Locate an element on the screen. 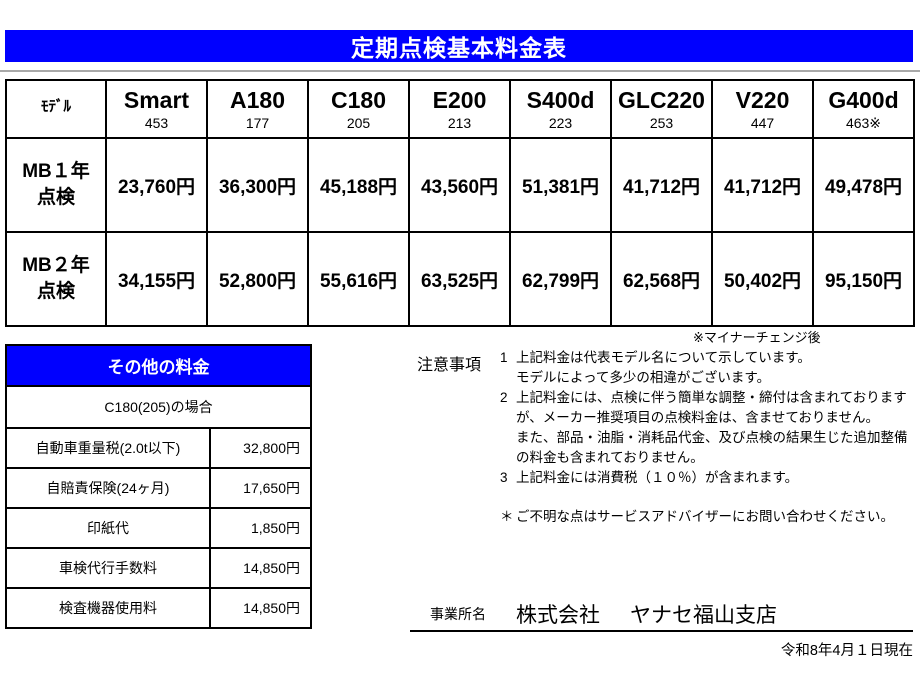 The image size is (920, 690). price-cell: 36,300円 is located at coordinates (257, 185).